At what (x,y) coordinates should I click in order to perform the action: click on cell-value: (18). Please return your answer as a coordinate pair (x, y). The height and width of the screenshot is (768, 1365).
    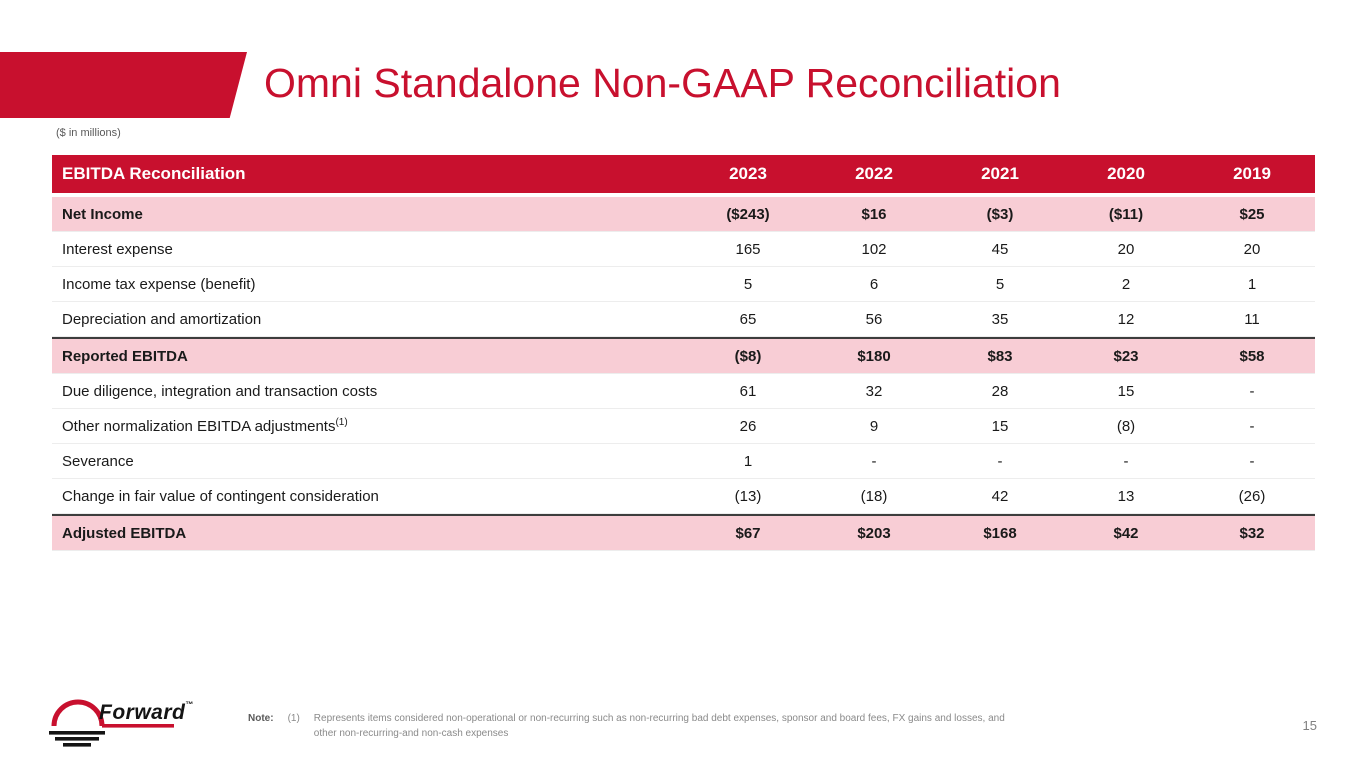
    Looking at the image, I should click on (874, 496).